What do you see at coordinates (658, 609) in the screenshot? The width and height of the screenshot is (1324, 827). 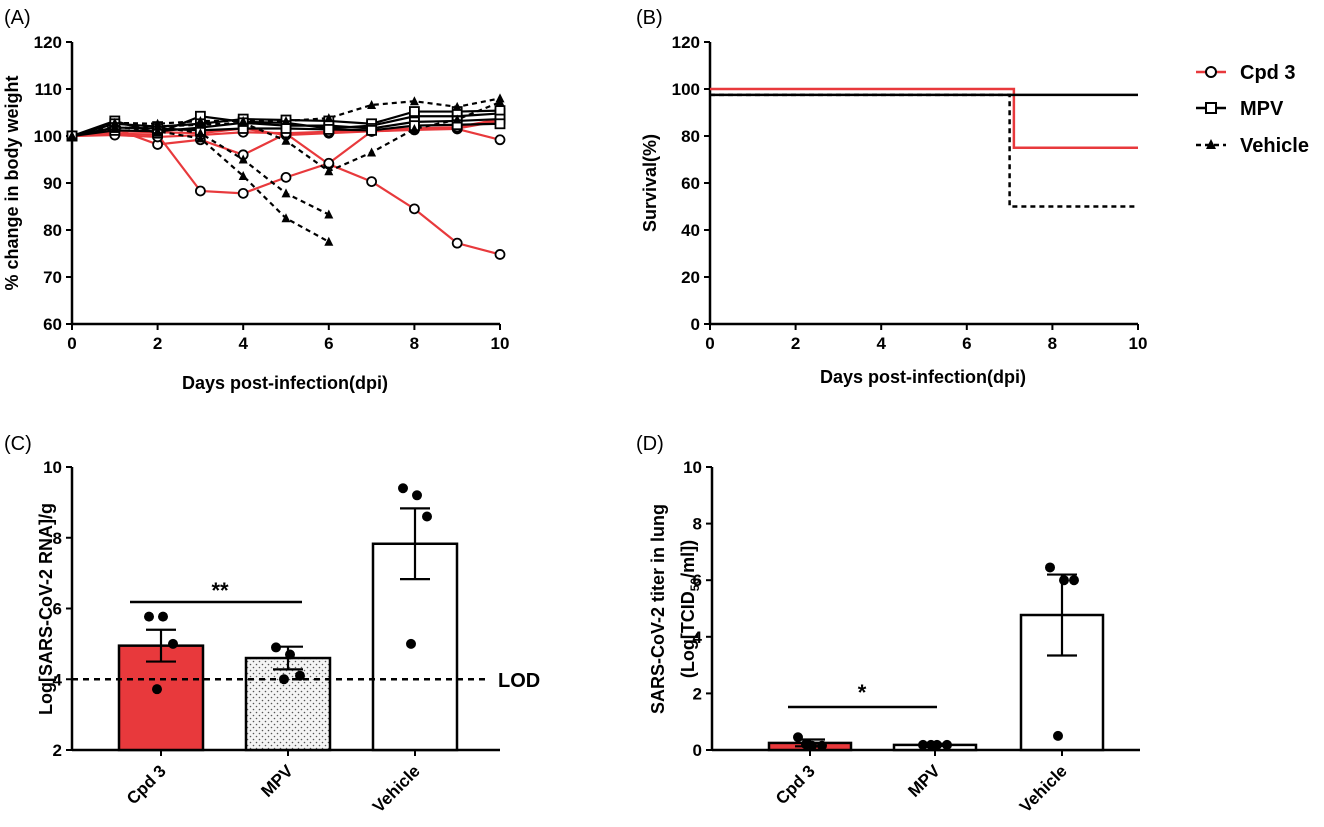 I see `panel-d-ylabel-line1: SARS-CoV-2 titer in lung` at bounding box center [658, 609].